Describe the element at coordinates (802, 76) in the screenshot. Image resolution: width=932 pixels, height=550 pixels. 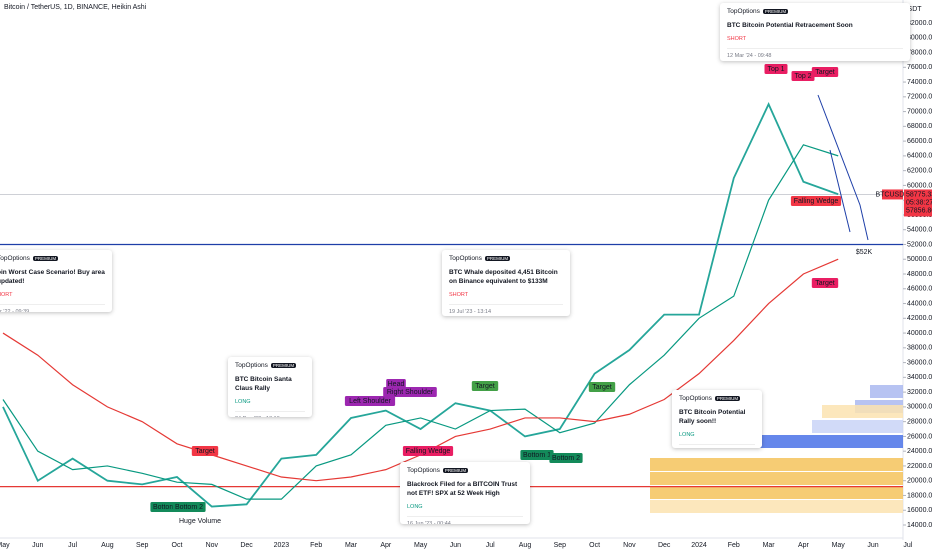
I see `annotation: Top 2` at that location.